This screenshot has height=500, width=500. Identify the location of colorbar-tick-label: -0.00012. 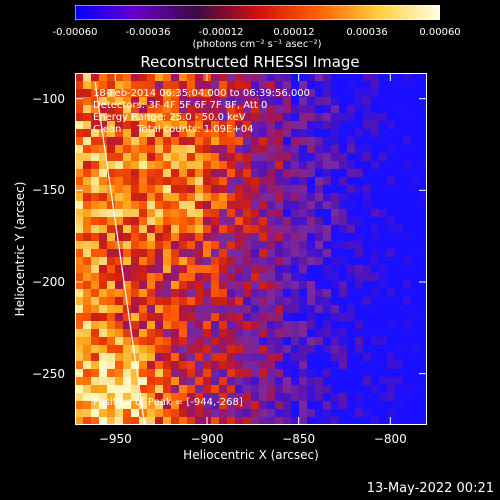
(221, 32).